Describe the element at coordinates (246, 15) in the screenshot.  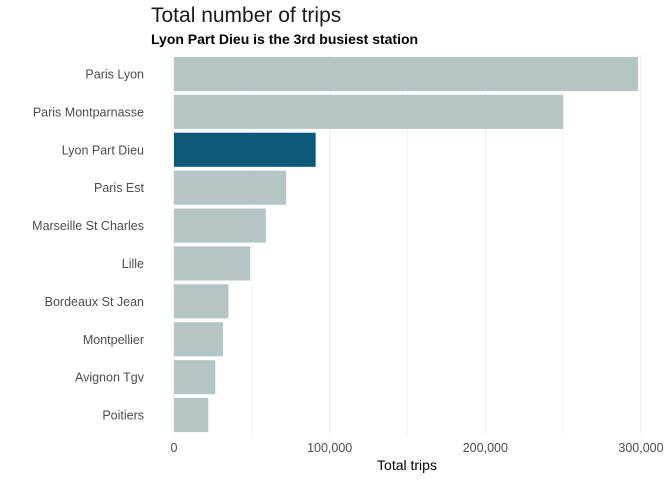
I see `chart-title: Total number of trips` at that location.